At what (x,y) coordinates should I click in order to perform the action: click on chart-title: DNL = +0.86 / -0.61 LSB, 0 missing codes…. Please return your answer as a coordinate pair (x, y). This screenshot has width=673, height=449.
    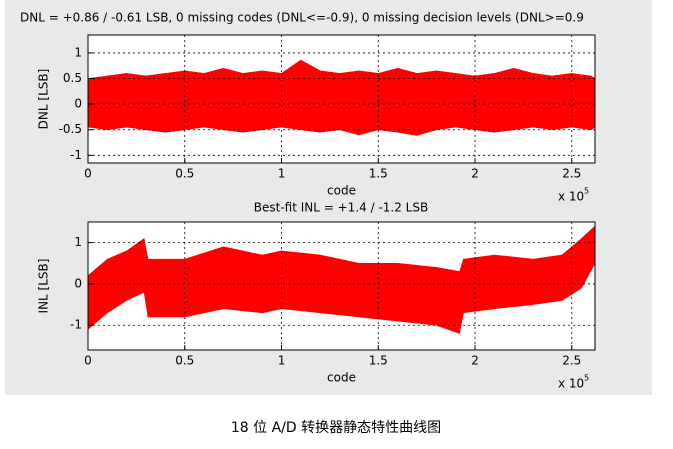
    Looking at the image, I should click on (302, 18).